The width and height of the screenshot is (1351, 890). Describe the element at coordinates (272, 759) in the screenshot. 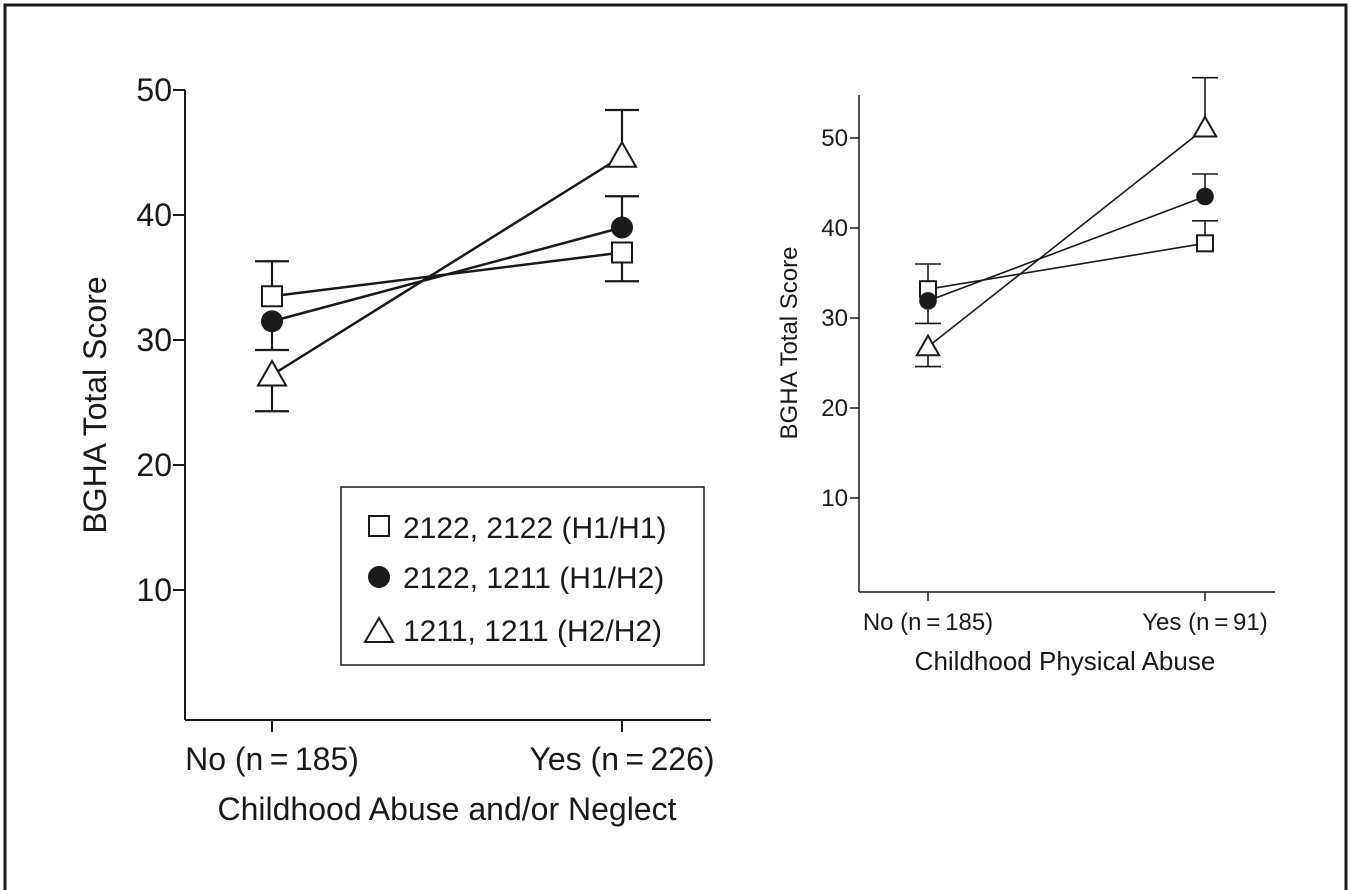

I see `left-x-tick-label: No (n = 185)` at that location.